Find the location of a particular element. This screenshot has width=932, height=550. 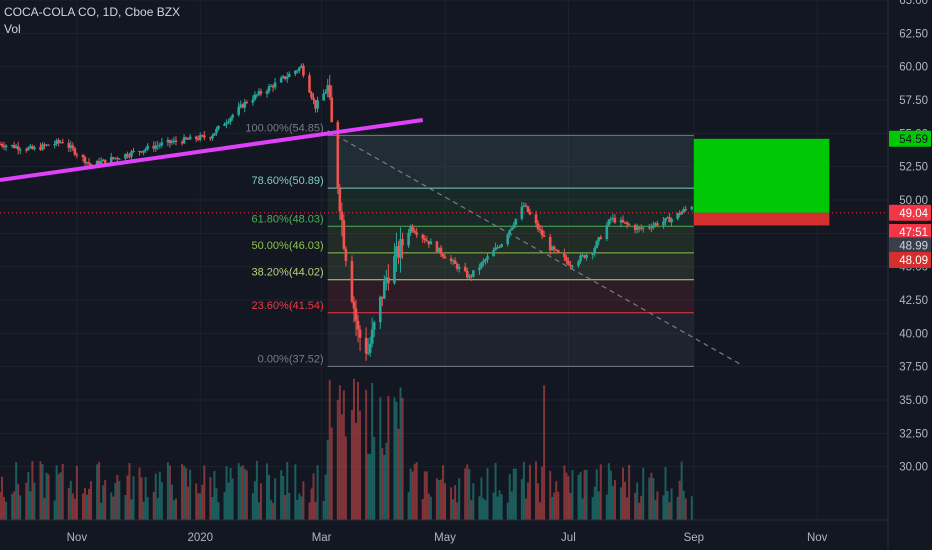

trendline is located at coordinates (212, 150).